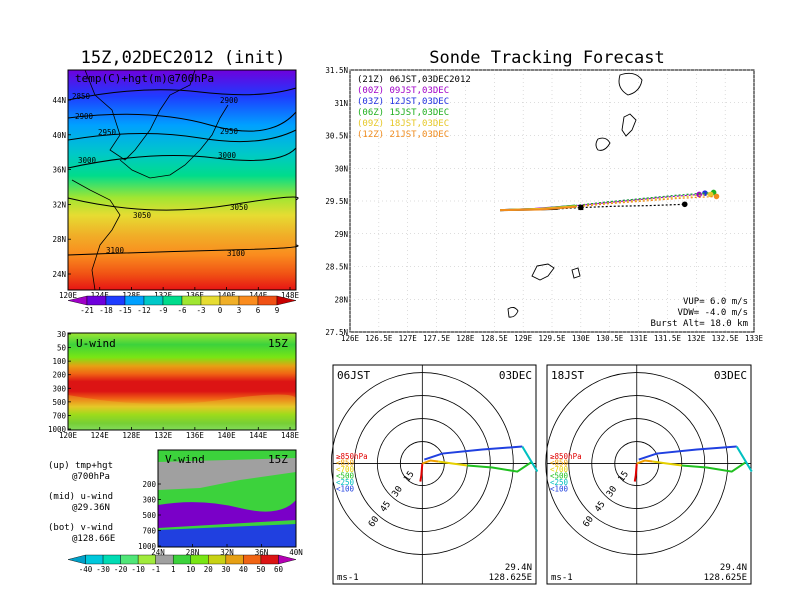  Describe the element at coordinates (59, 274) in the screenshot. I see `temp-y-tick-label: 24N` at that location.